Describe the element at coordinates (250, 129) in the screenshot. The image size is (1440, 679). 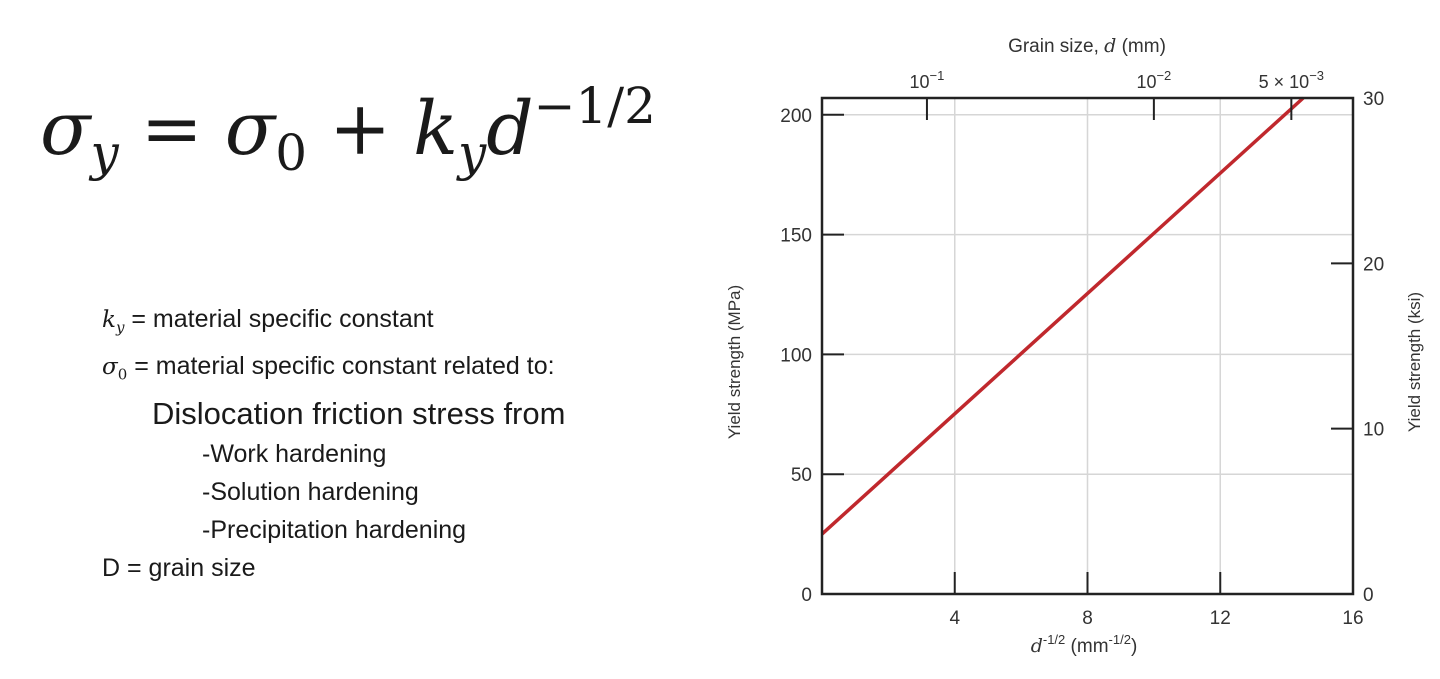
I see `sigma-0-symbol: σ` at that location.